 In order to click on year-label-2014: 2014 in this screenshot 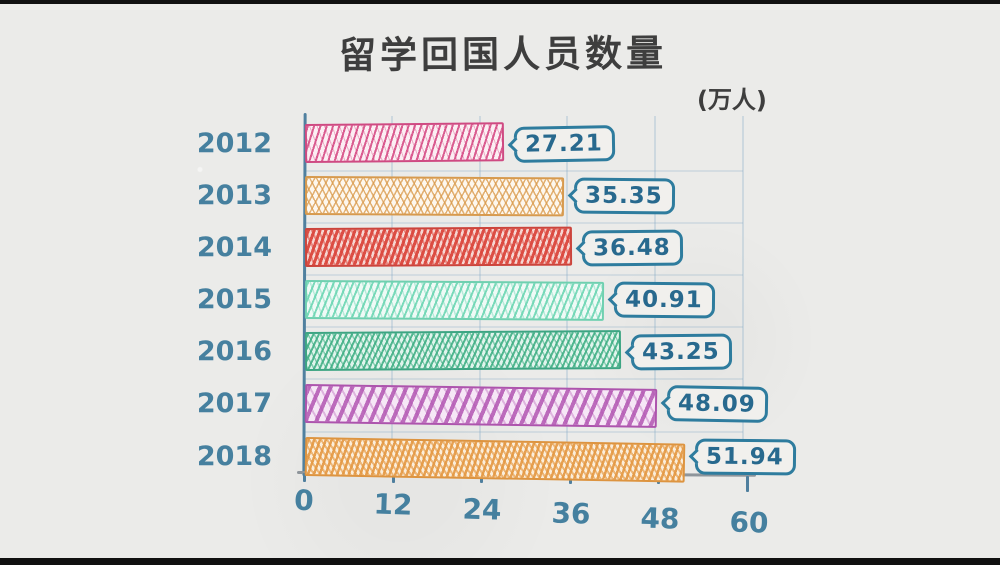, I will do `click(234, 247)`.